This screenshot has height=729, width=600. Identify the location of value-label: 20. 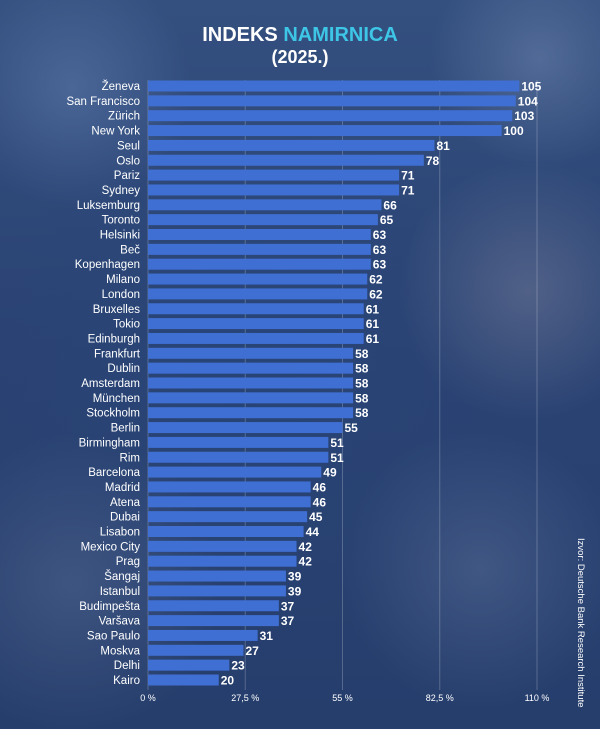
(228, 681).